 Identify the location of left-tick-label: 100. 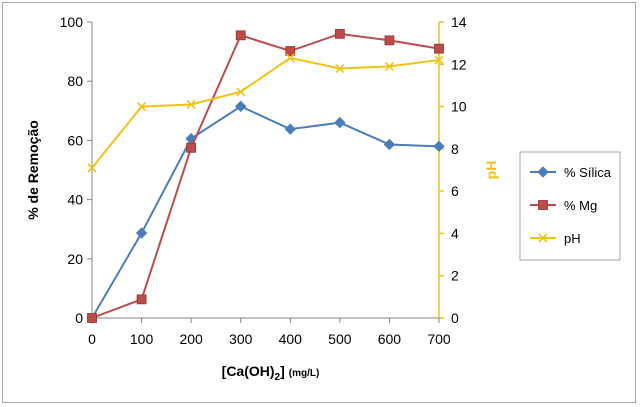
(72, 22).